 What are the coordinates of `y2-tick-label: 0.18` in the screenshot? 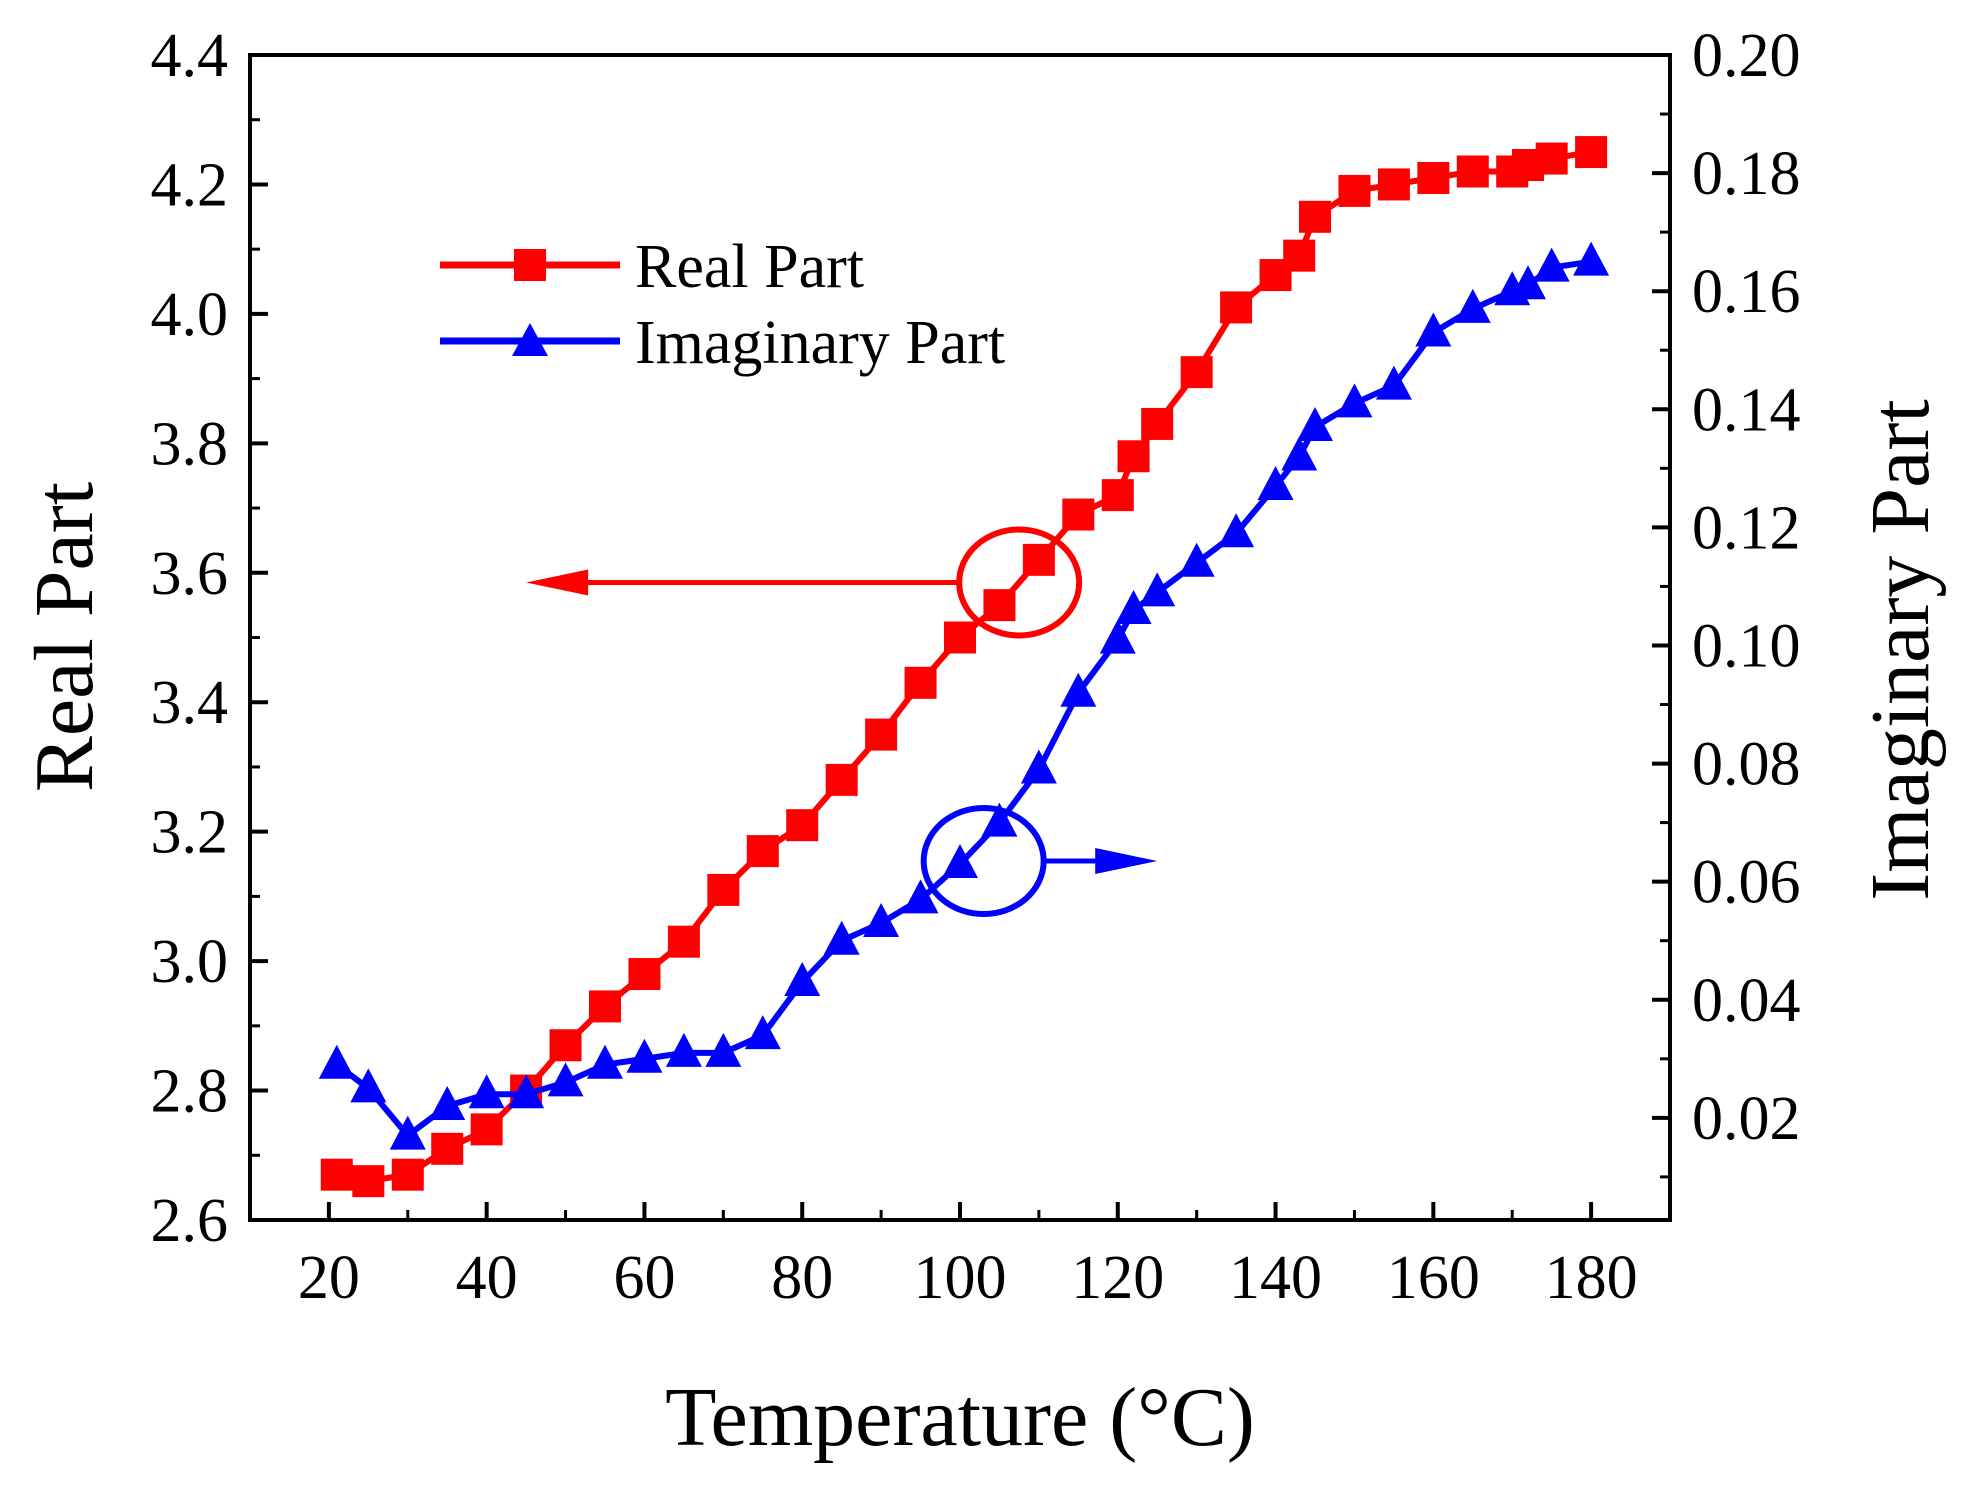 It's located at (1746, 174).